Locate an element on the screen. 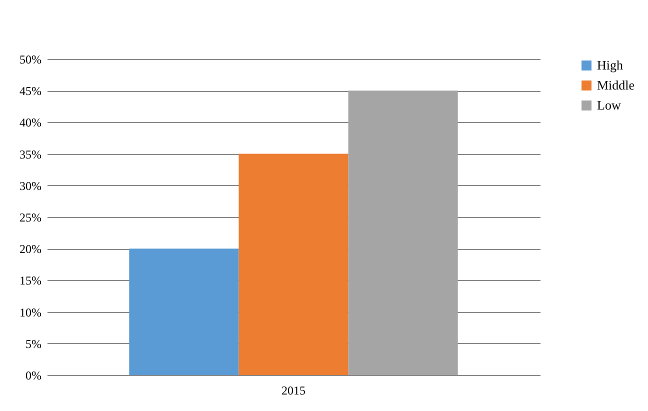 Image resolution: width=648 pixels, height=411 pixels. x-tick-label: 2015 is located at coordinates (294, 391).